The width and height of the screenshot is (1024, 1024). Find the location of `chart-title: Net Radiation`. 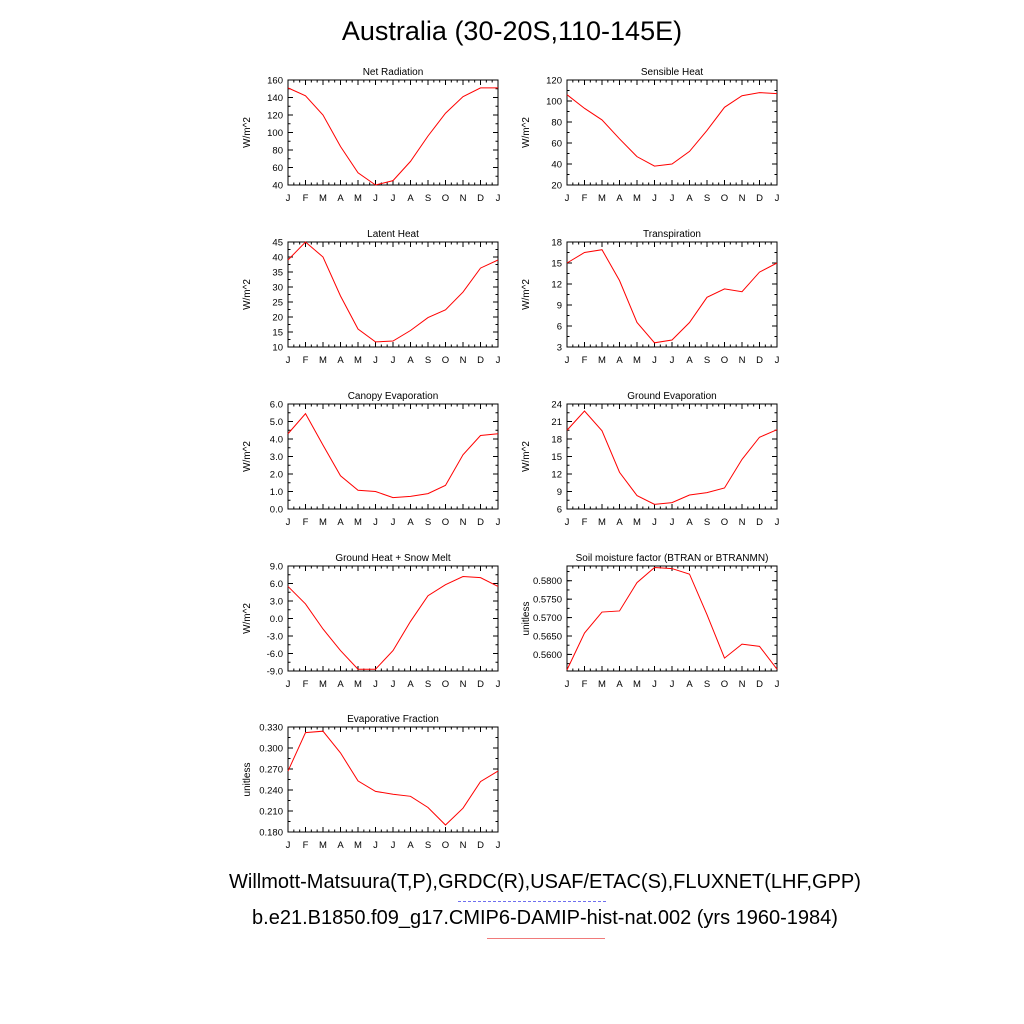

chart-title: Net Radiation is located at coordinates (393, 72).